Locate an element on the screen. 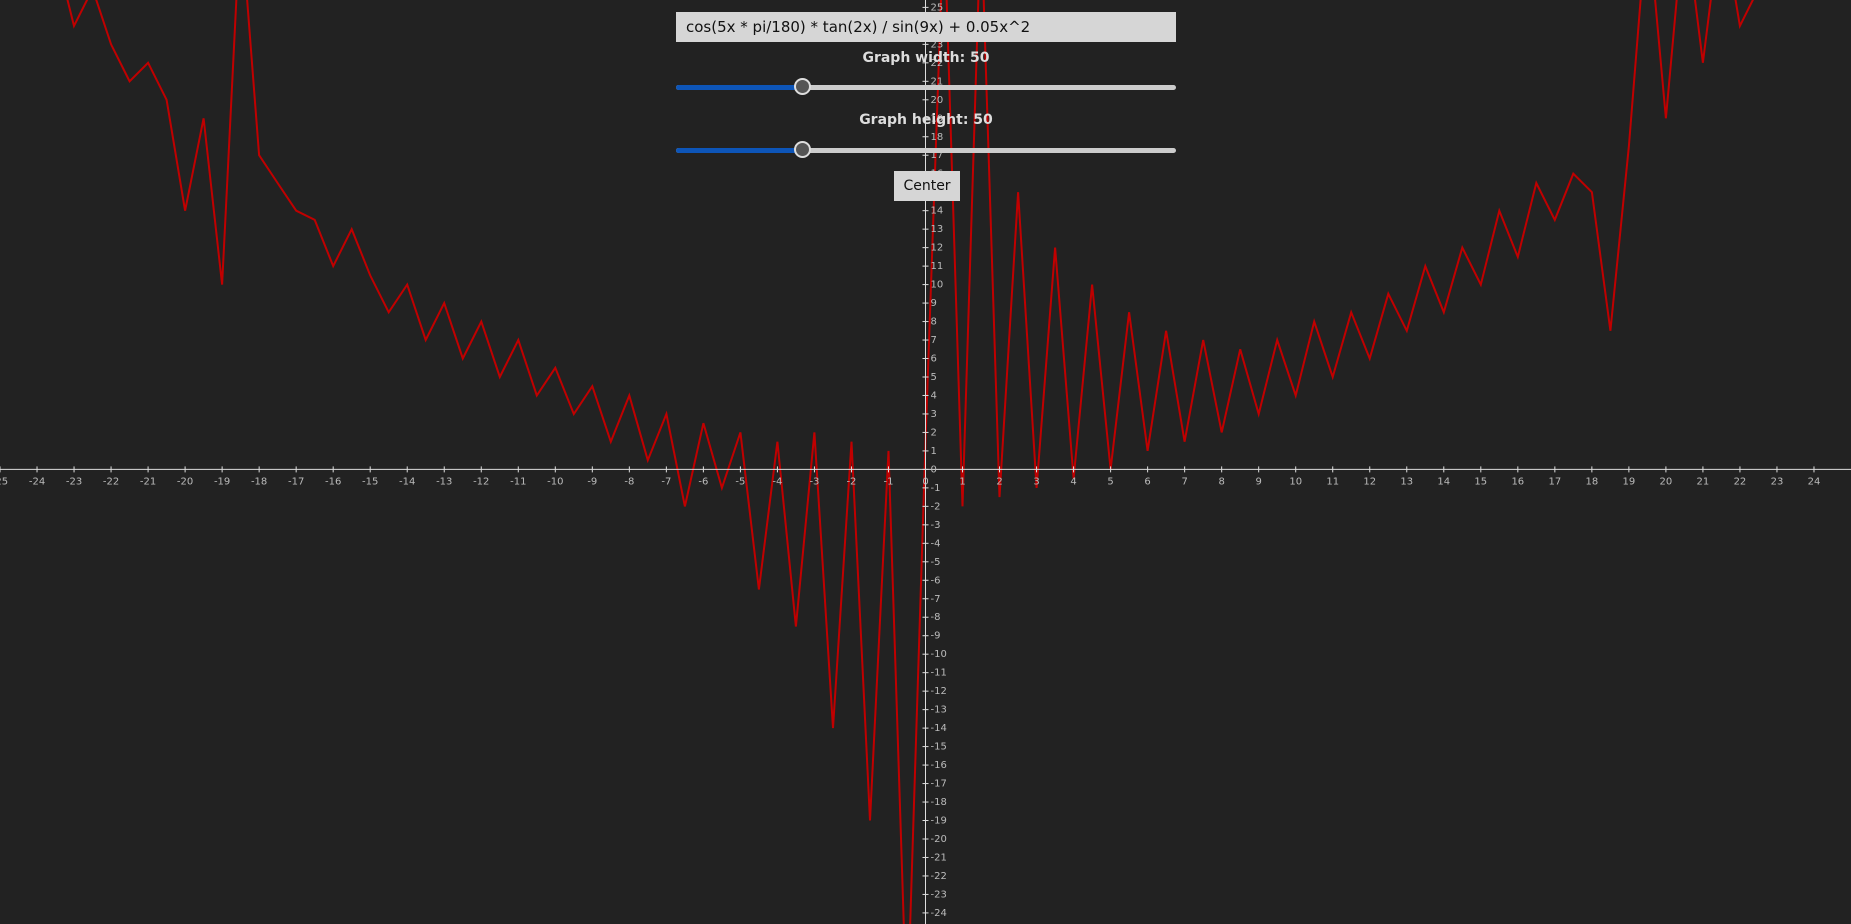  y-tick-label: 22 is located at coordinates (937, 63).